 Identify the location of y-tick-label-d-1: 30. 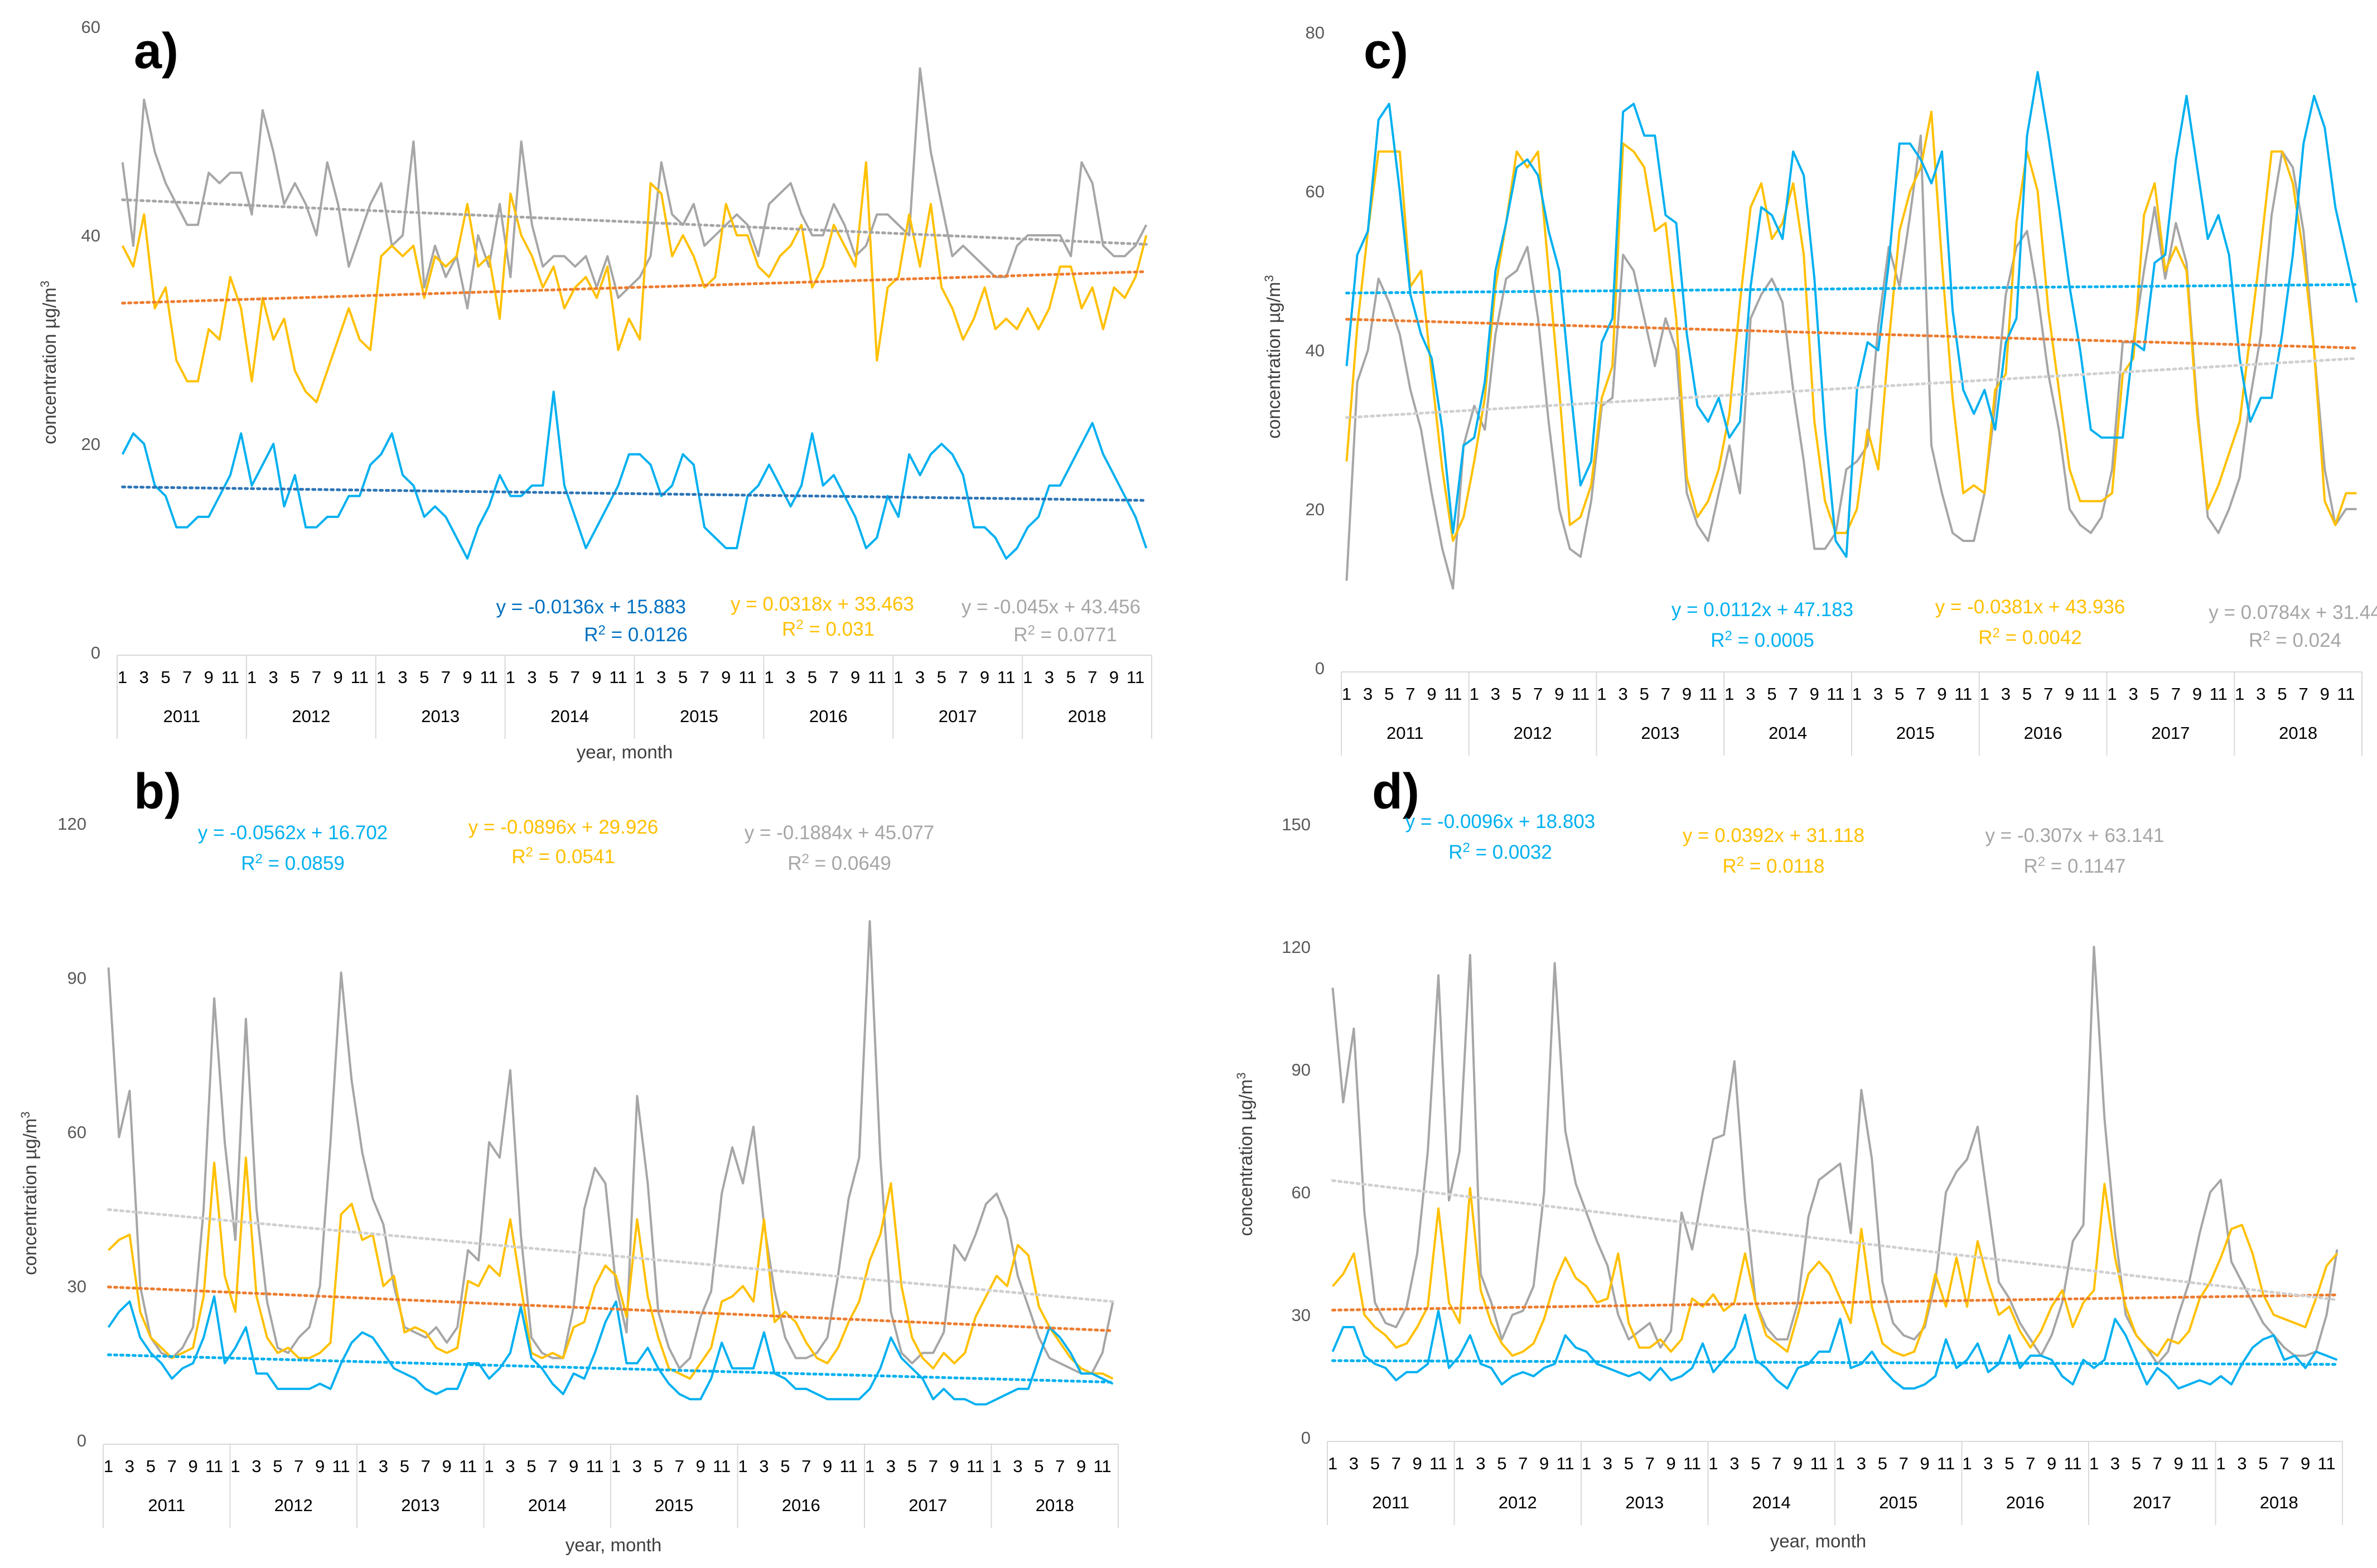
(1301, 1315).